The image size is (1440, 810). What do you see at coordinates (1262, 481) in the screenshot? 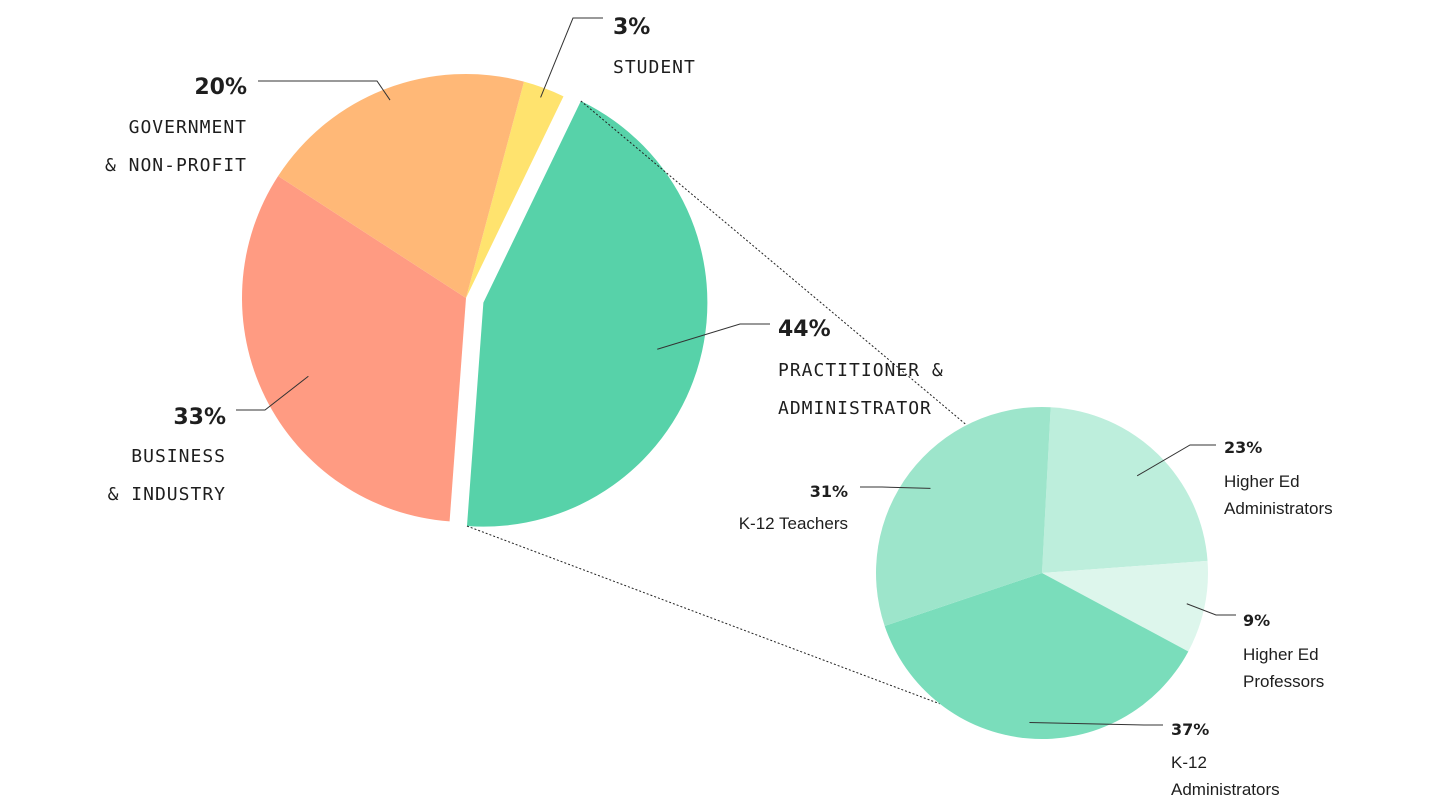
I see `sub-category-label-0-0: Higher Ed` at bounding box center [1262, 481].